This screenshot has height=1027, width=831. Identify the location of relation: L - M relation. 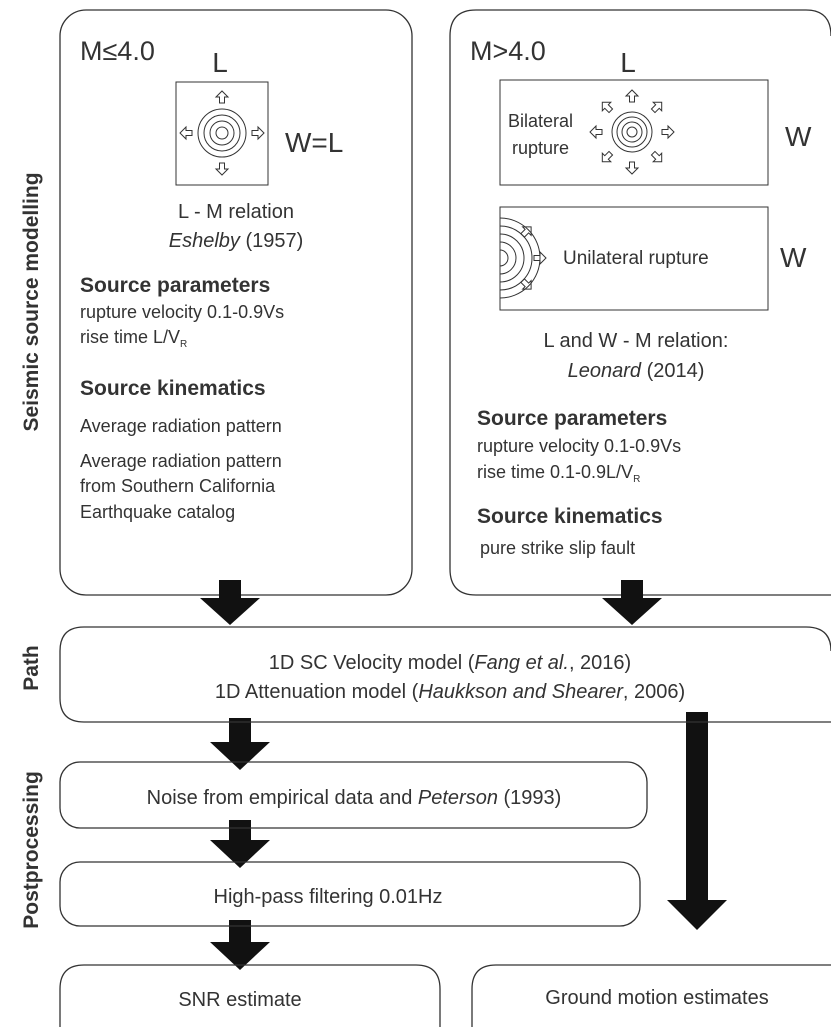
(236, 212).